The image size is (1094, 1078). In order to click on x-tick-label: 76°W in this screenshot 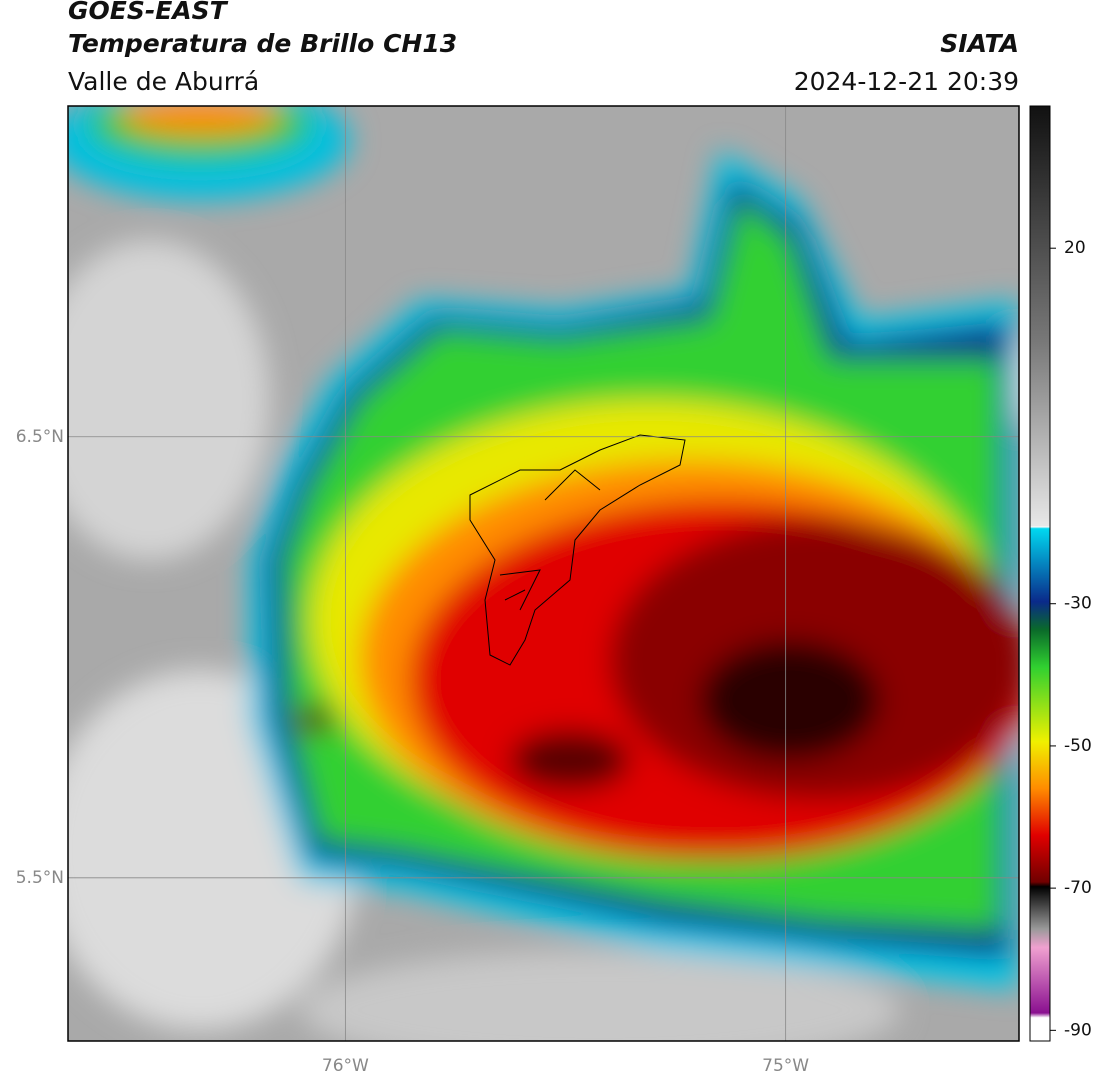, I will do `click(345, 1066)`.